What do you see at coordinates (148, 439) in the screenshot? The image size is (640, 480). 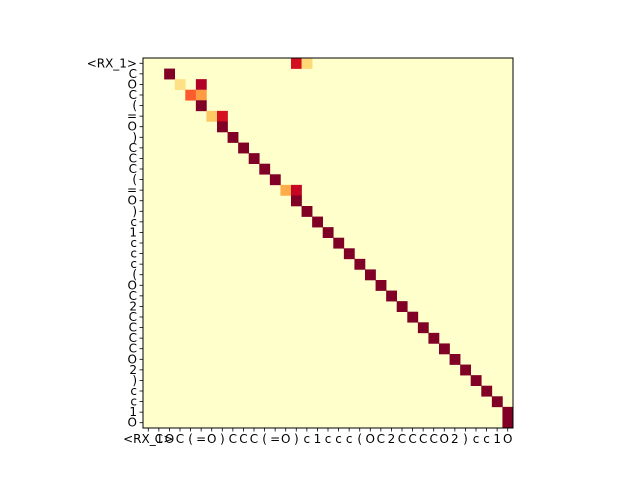 I see `x-tick-label: <RX_1>` at bounding box center [148, 439].